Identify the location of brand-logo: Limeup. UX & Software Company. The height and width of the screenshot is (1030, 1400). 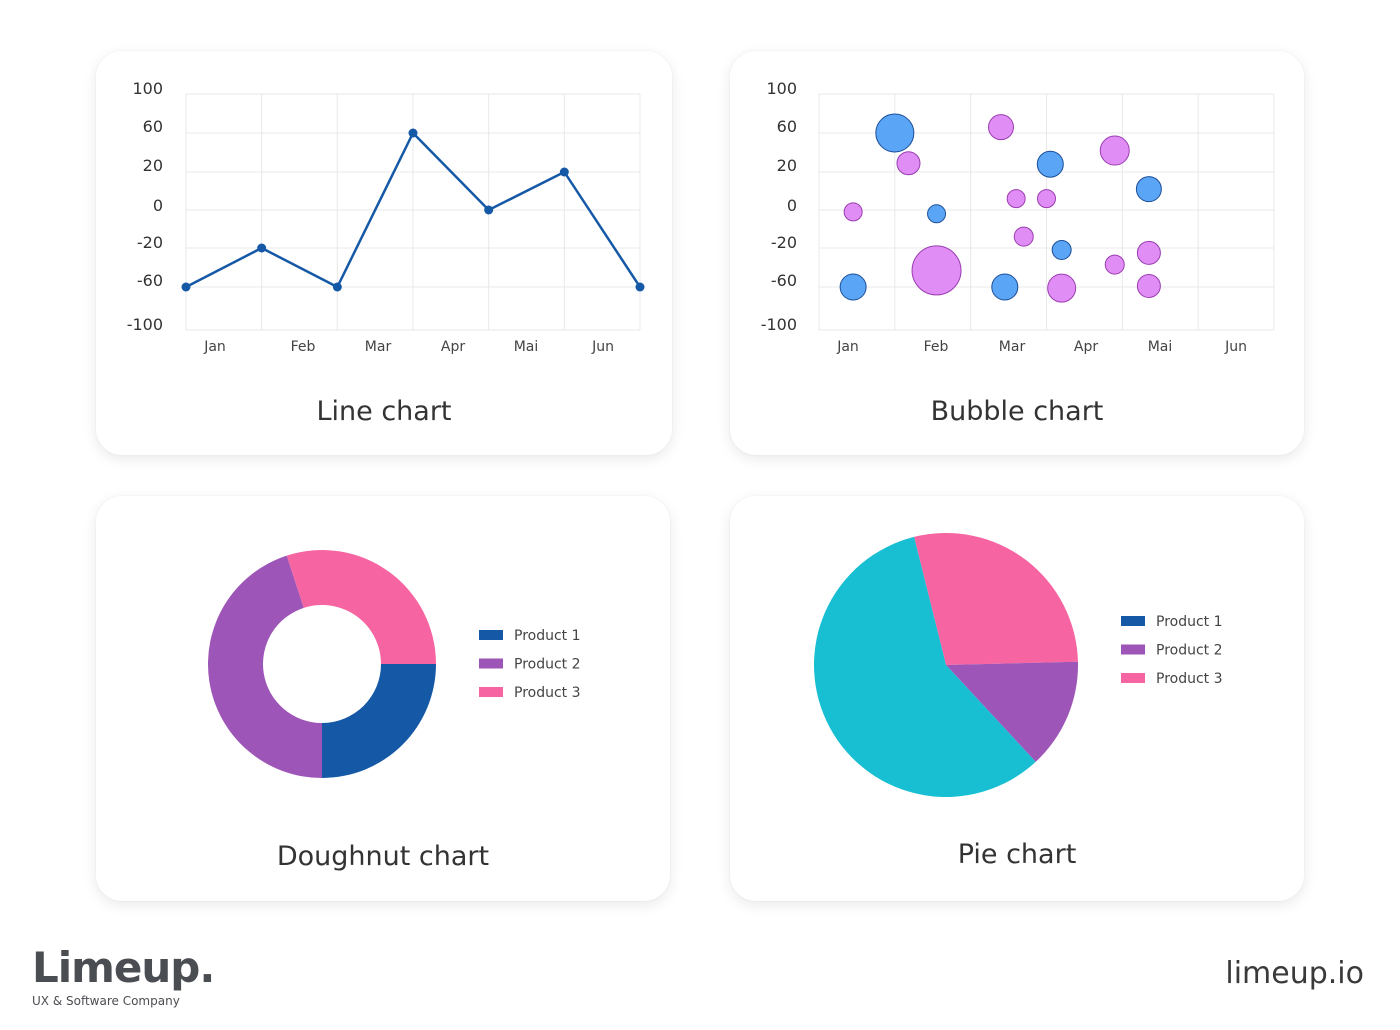
(123, 976).